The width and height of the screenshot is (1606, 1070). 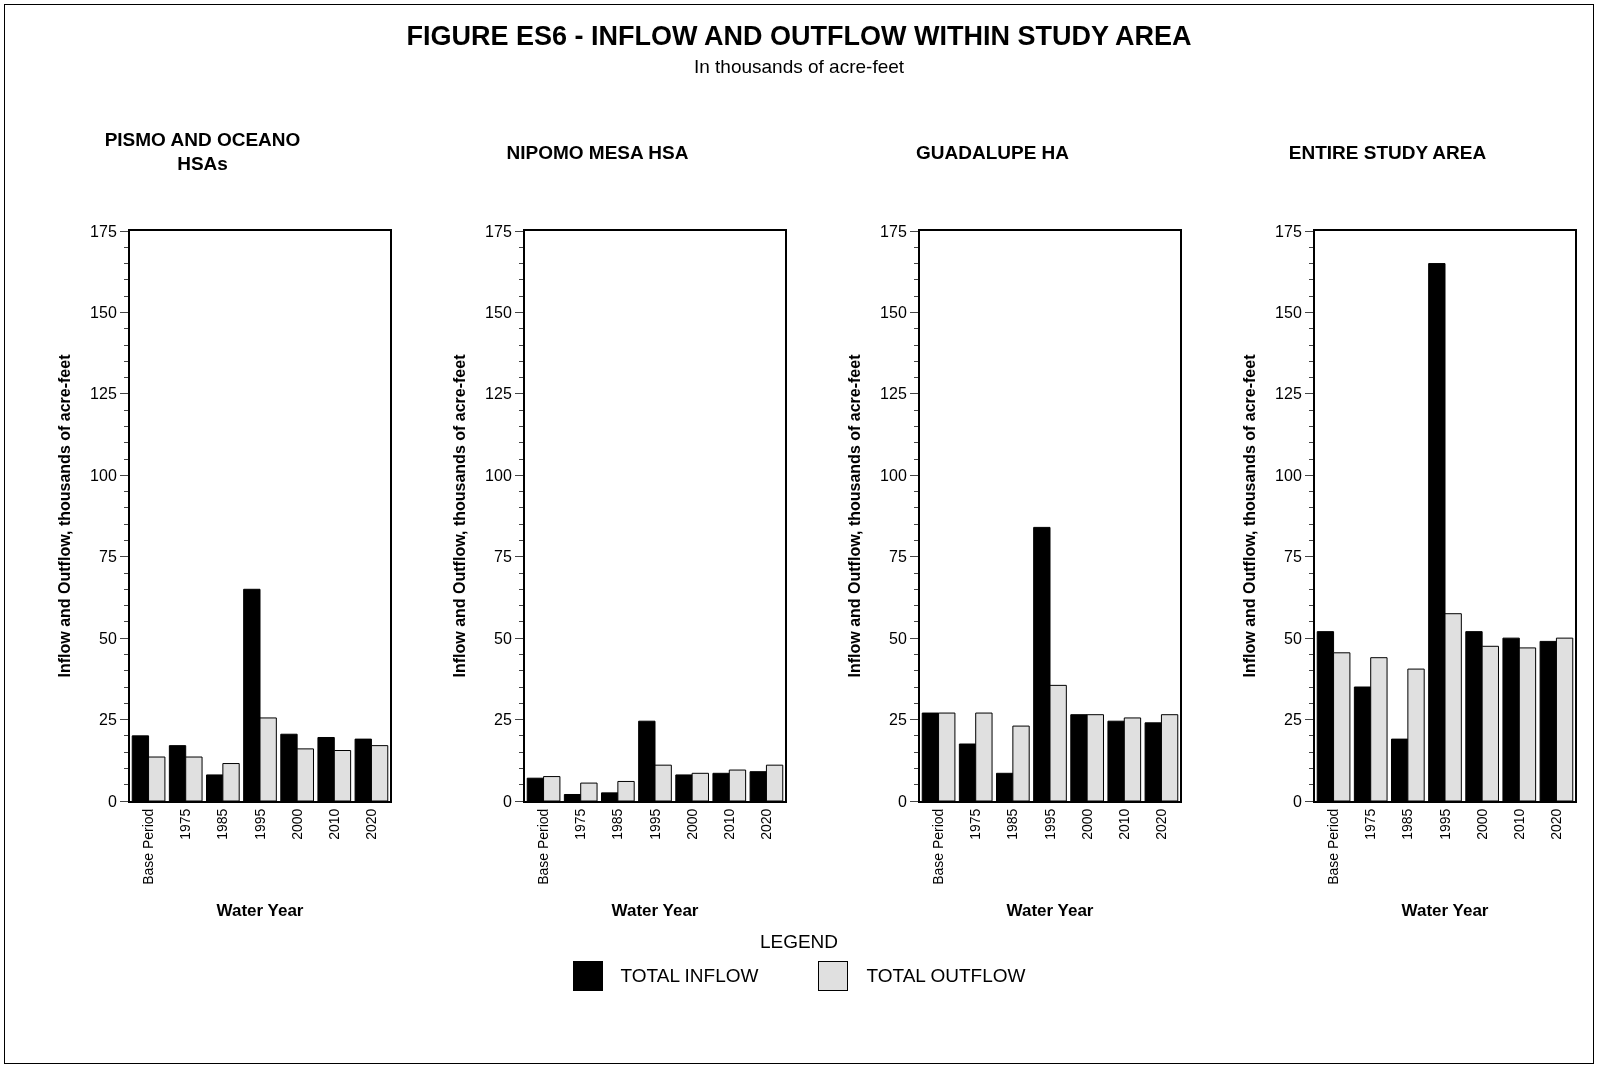 What do you see at coordinates (202, 151) in the screenshot?
I see `chart-title: PISMO AND OCEANO HSAs` at bounding box center [202, 151].